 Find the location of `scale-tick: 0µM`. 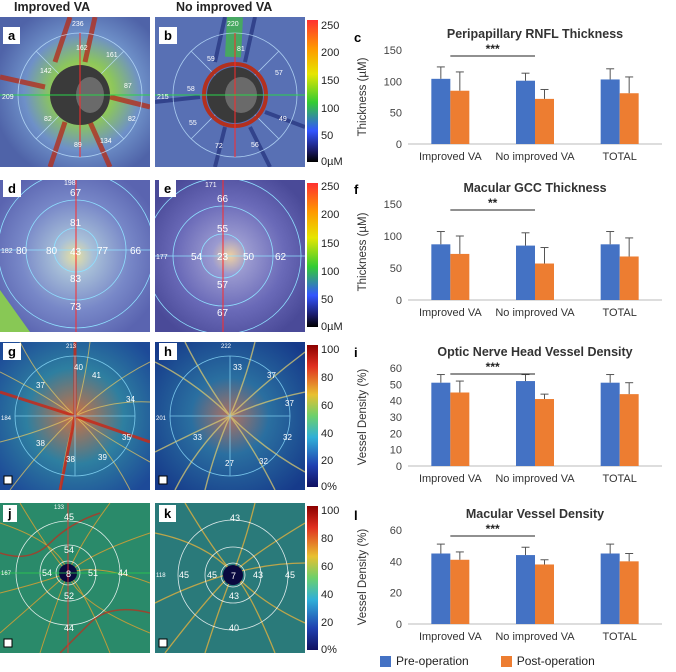

scale-tick: 0µM is located at coordinates (332, 161).